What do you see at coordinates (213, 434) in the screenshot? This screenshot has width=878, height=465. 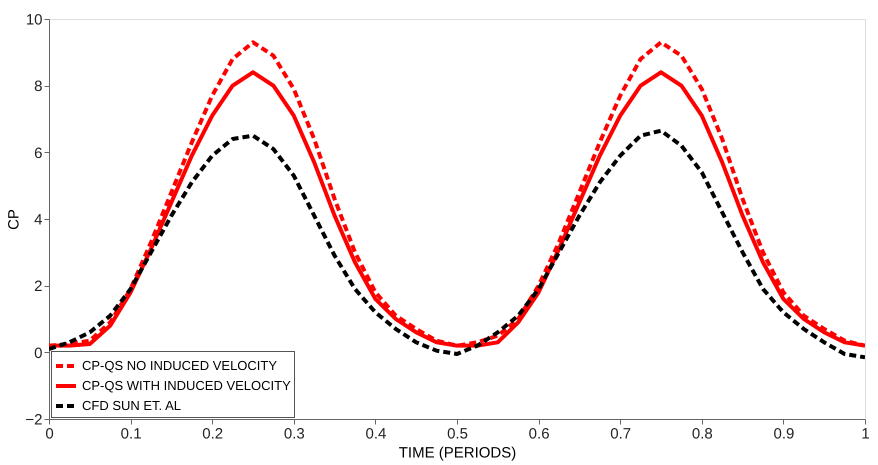 I see `x-tick-label: 0.2` at bounding box center [213, 434].